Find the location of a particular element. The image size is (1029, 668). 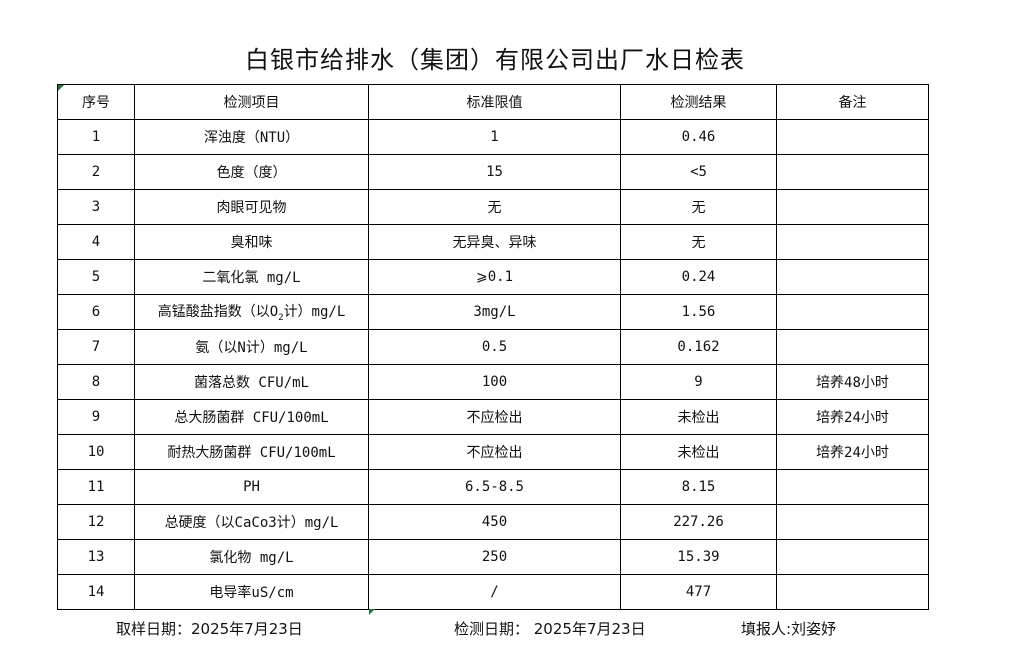

cell-item: 菌落总数 CFU/mL is located at coordinates (251, 382).